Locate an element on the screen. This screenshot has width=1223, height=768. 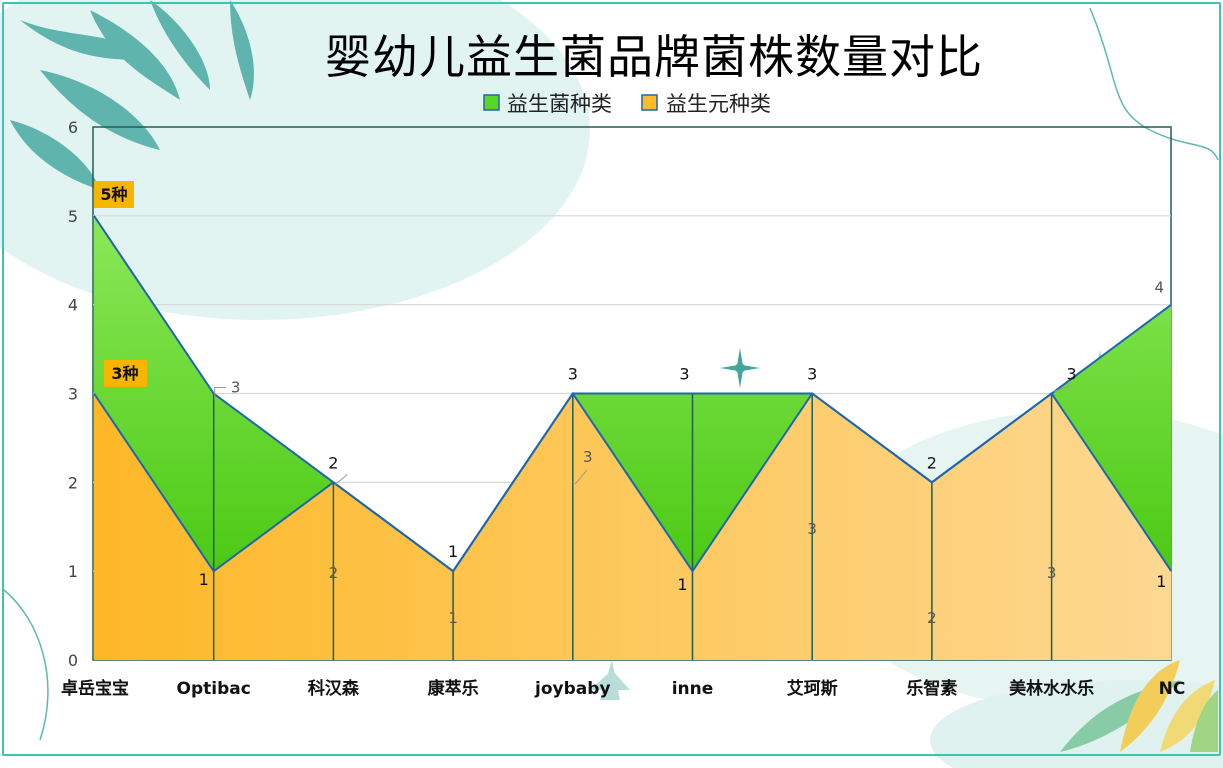
value-label-probiotic-4: 3 is located at coordinates (573, 374).